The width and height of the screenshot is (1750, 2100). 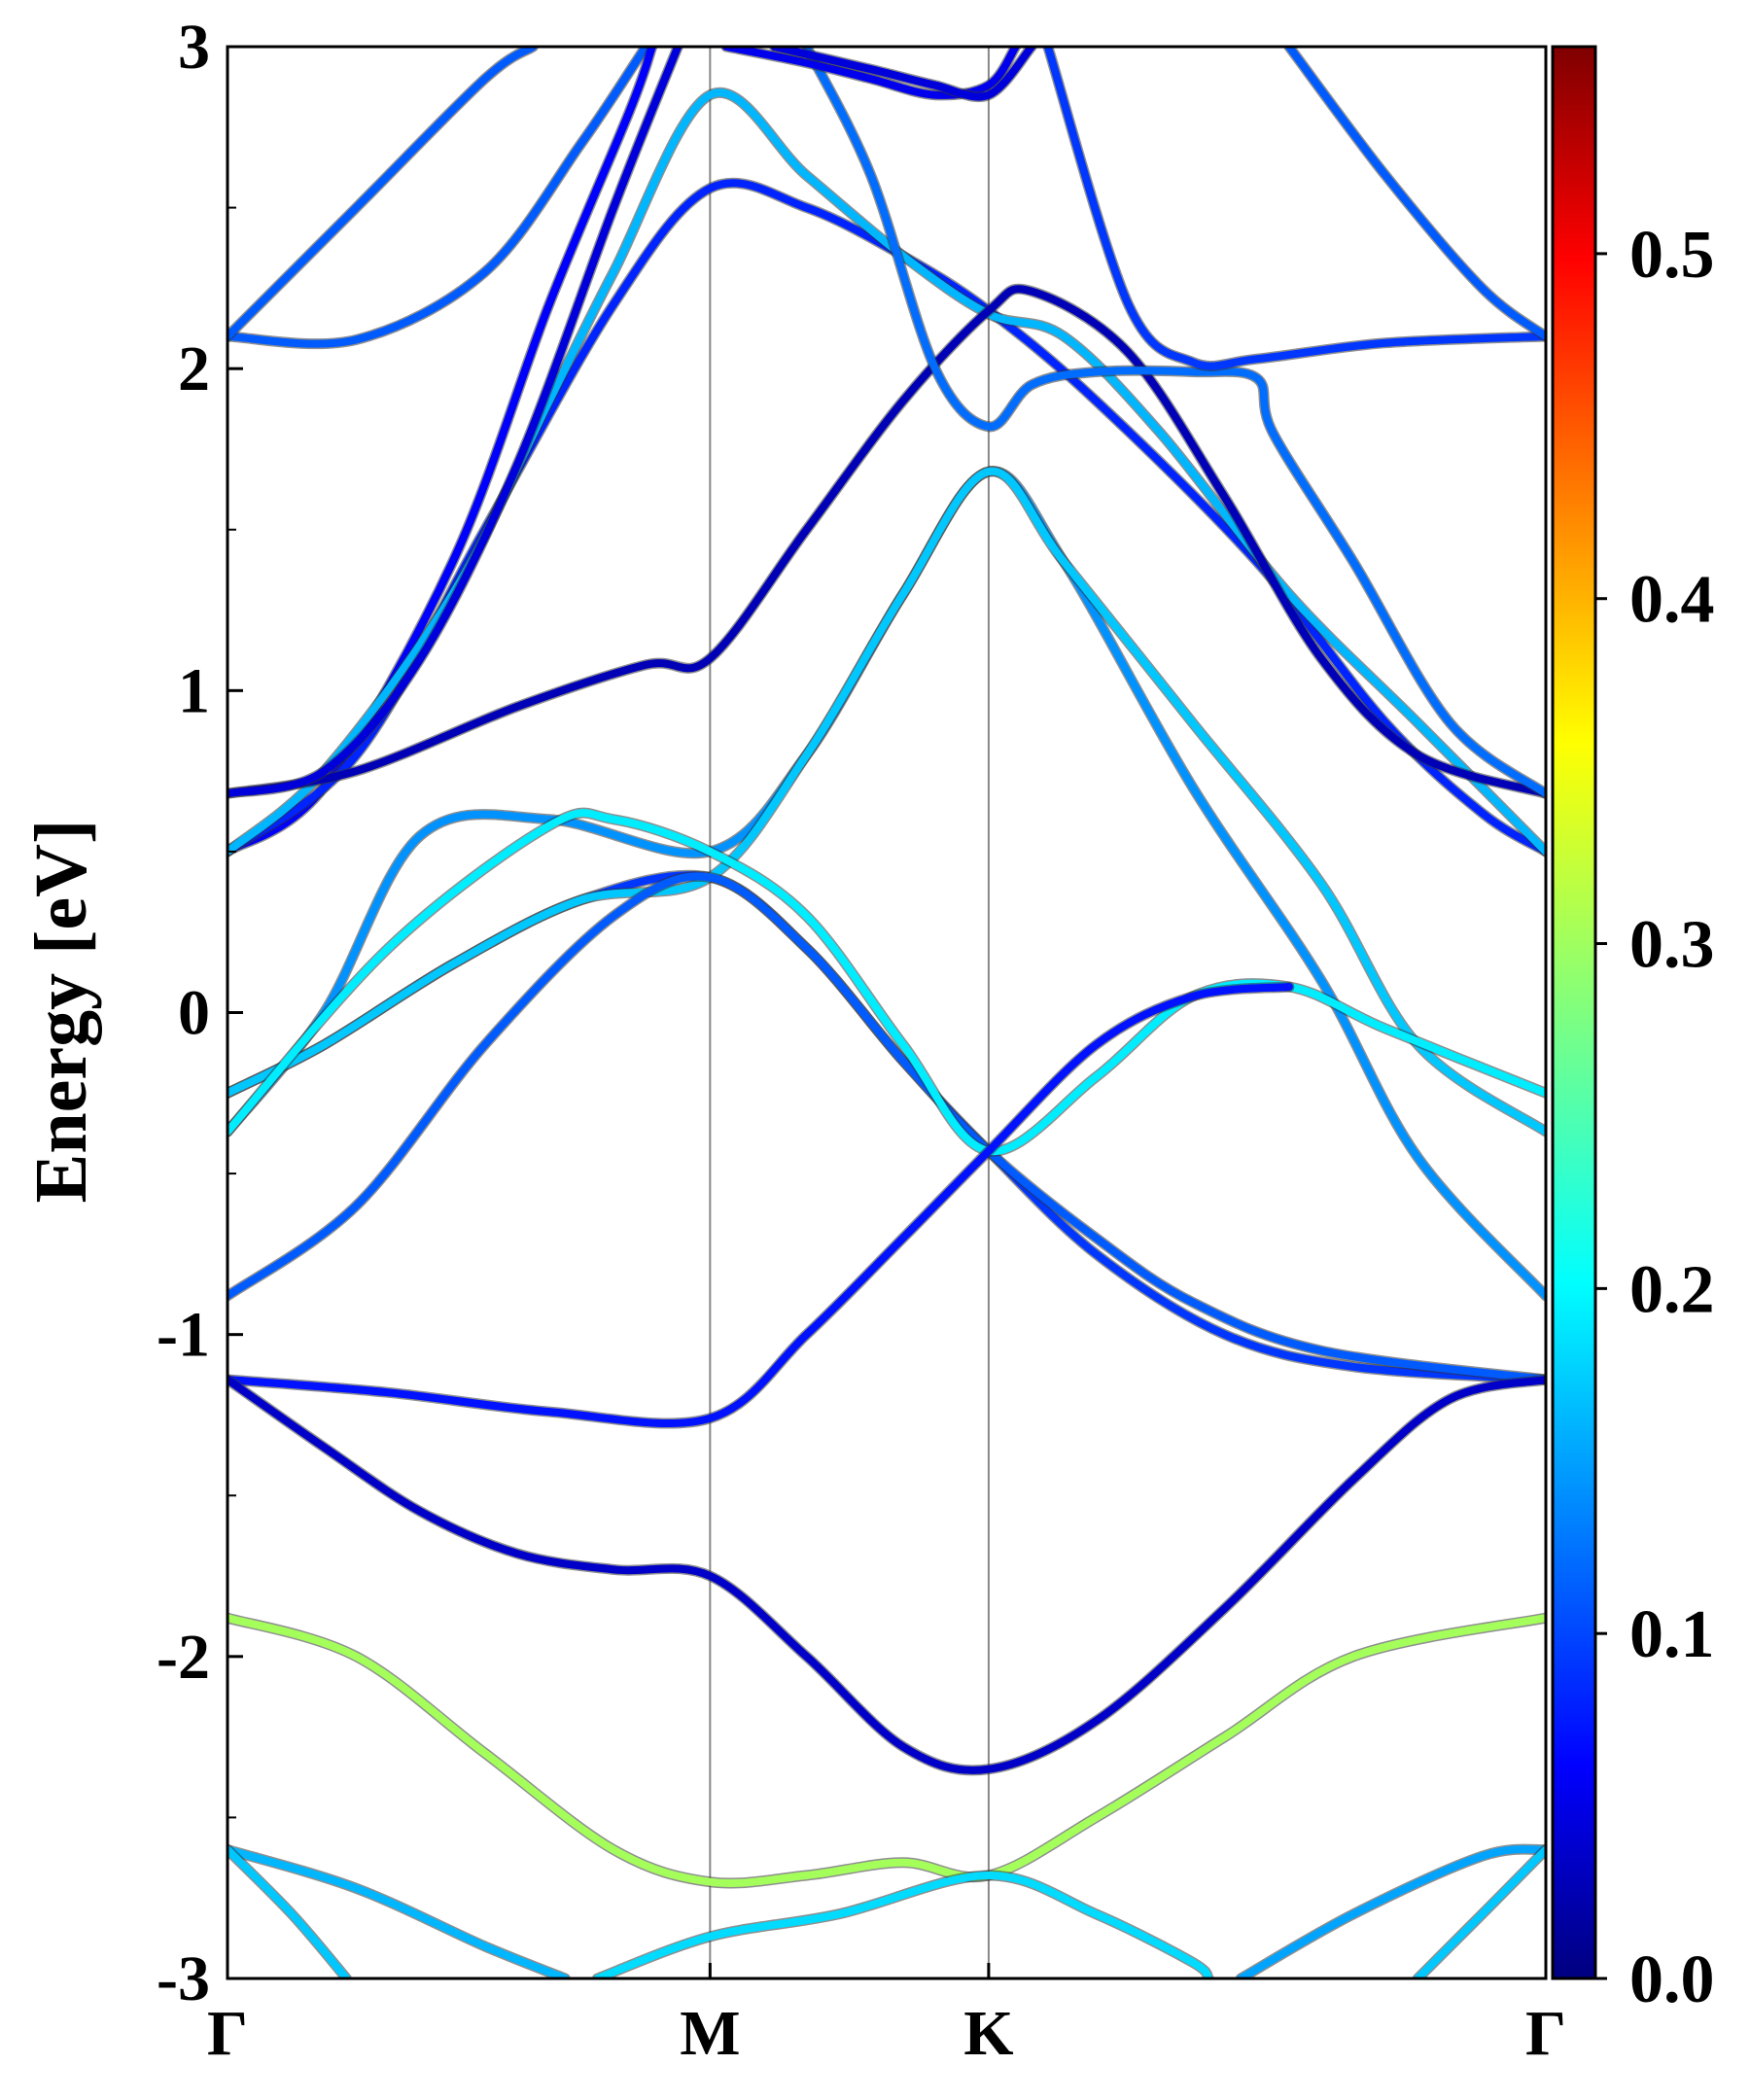 I want to click on band-23-outline, so click(x=1390, y=1910).